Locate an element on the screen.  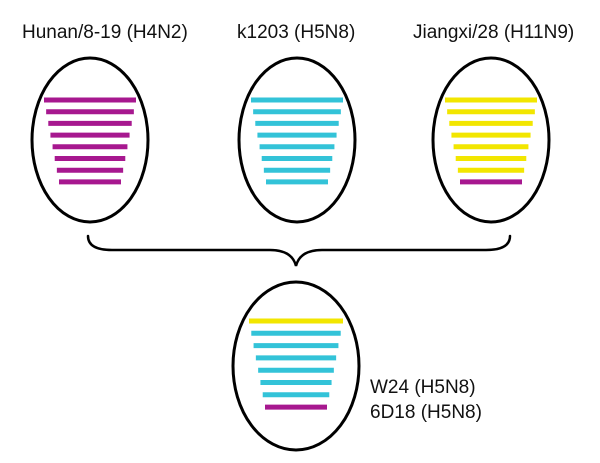
reassortant-virion is located at coordinates (296, 366).